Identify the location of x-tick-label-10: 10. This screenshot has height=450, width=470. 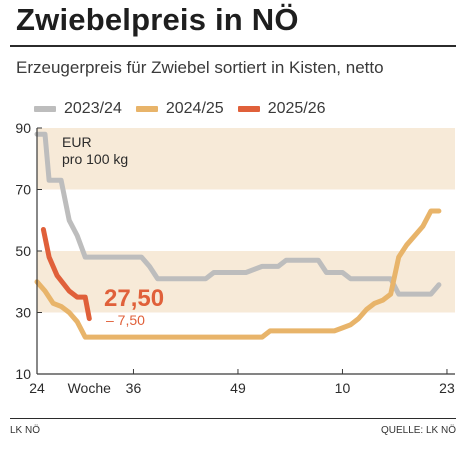
(343, 388).